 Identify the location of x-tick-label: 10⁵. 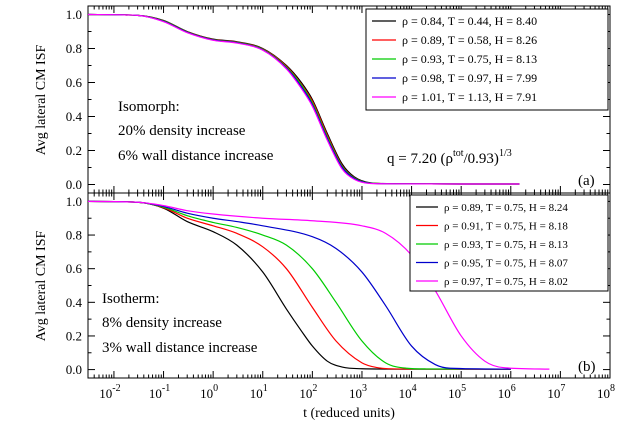
(457, 392).